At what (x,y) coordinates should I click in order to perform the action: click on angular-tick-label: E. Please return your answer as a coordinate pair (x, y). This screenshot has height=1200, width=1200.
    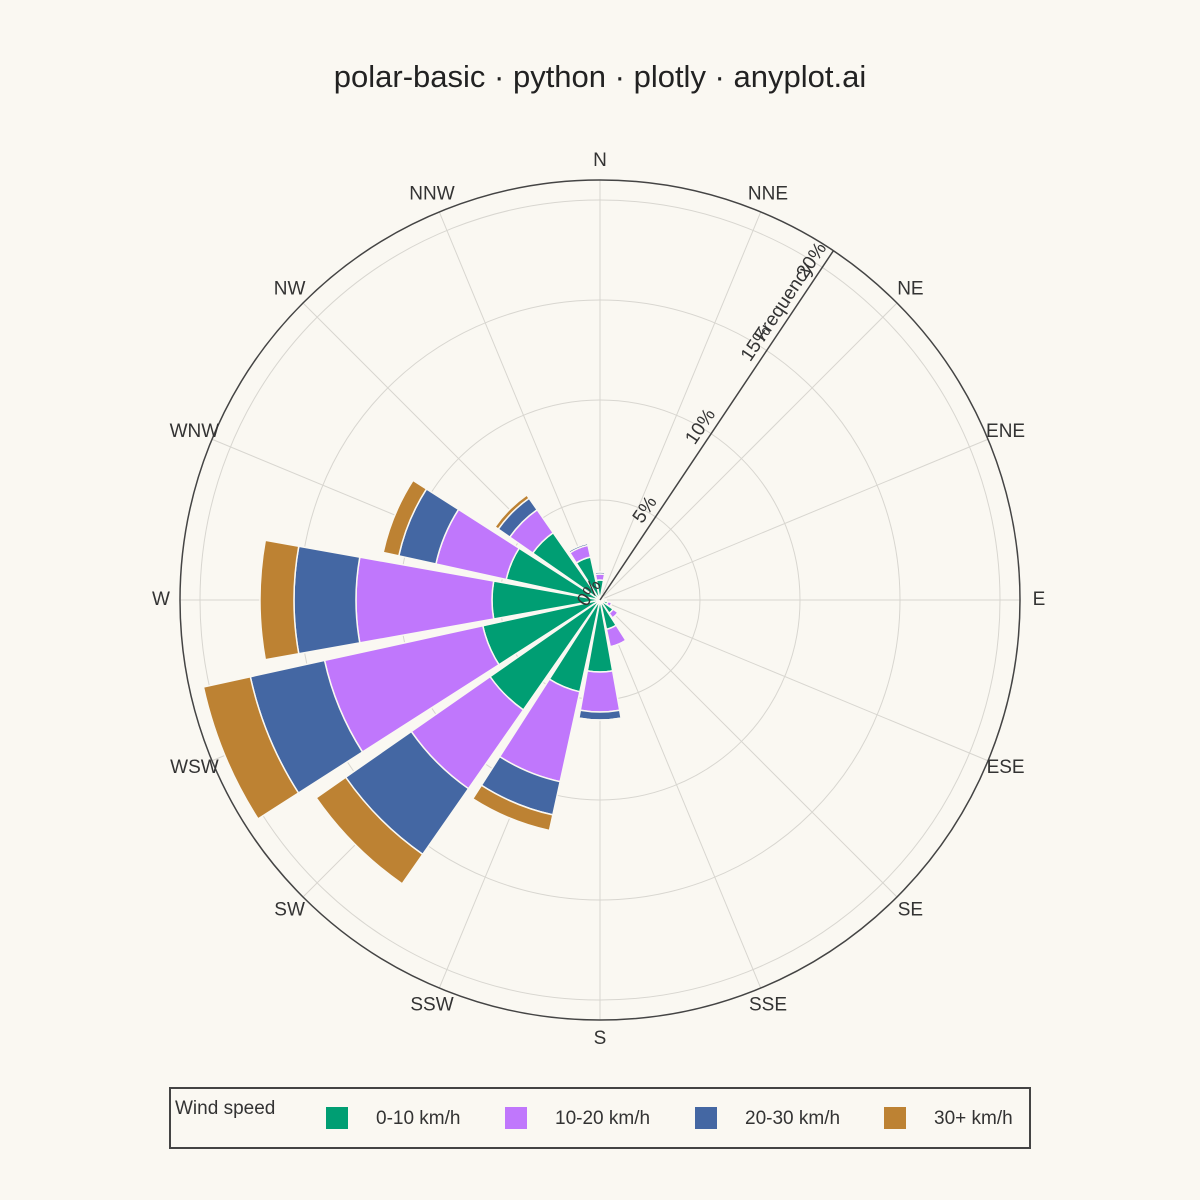
    Looking at the image, I should click on (1039, 599).